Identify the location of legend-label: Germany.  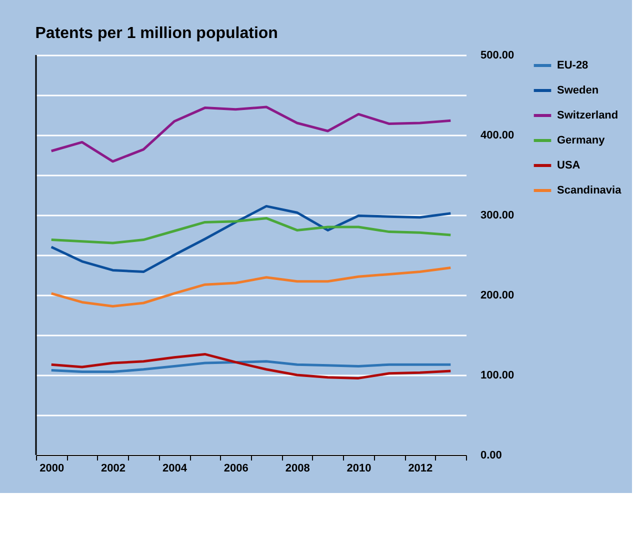
(581, 140).